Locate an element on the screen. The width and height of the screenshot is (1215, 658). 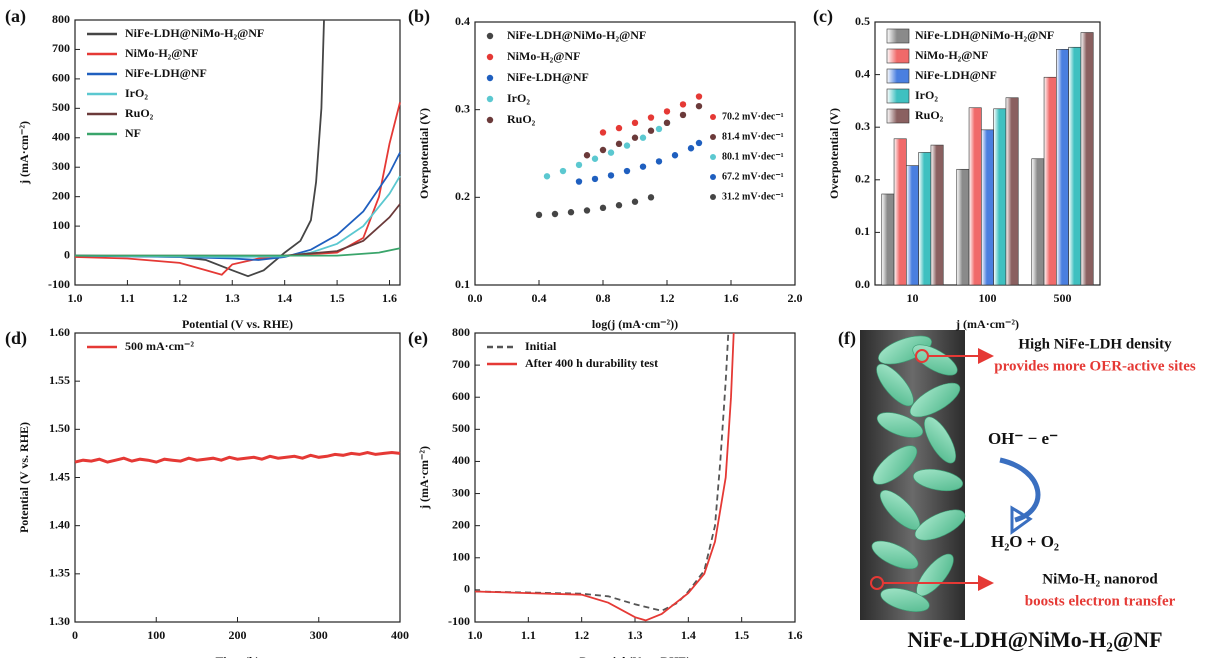
x-tick-label: 300 is located at coordinates (319, 635).